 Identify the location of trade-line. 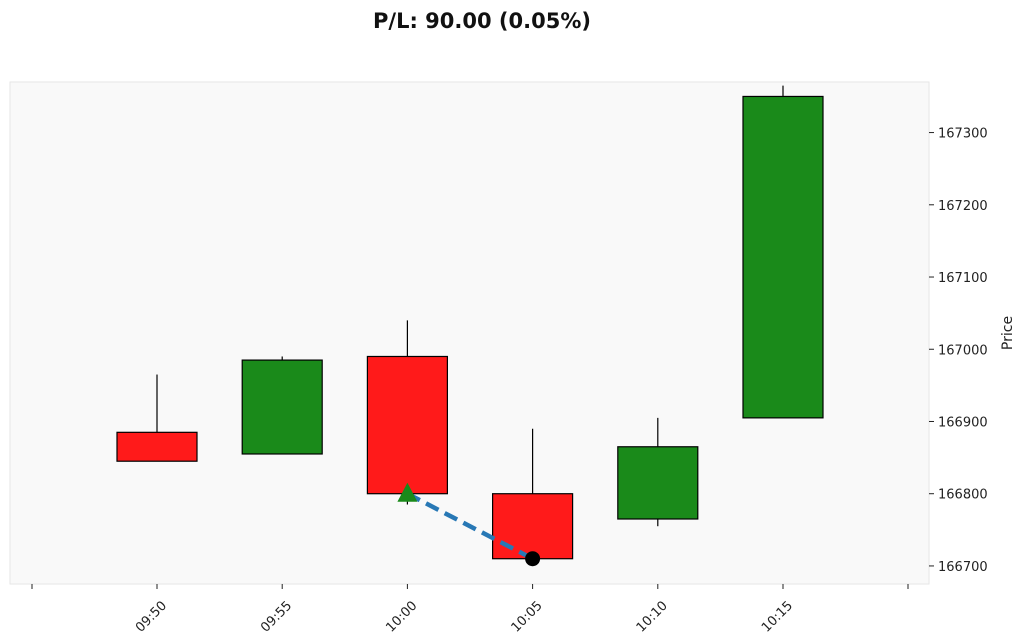
(470, 526).